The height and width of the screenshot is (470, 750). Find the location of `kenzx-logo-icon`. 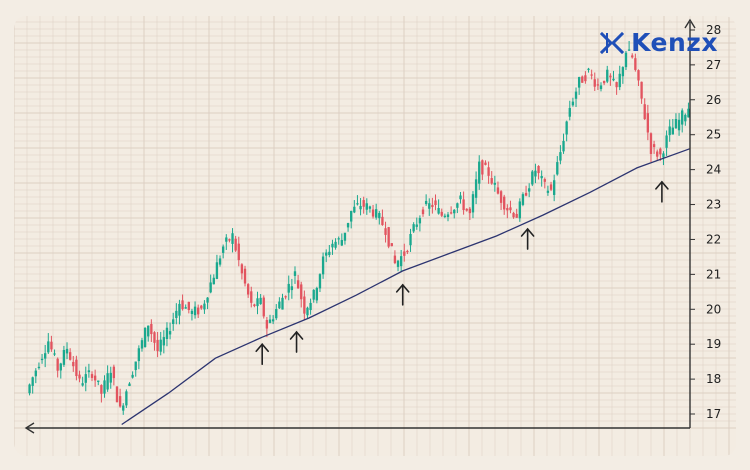

kenzx-logo-icon is located at coordinates (612, 42).